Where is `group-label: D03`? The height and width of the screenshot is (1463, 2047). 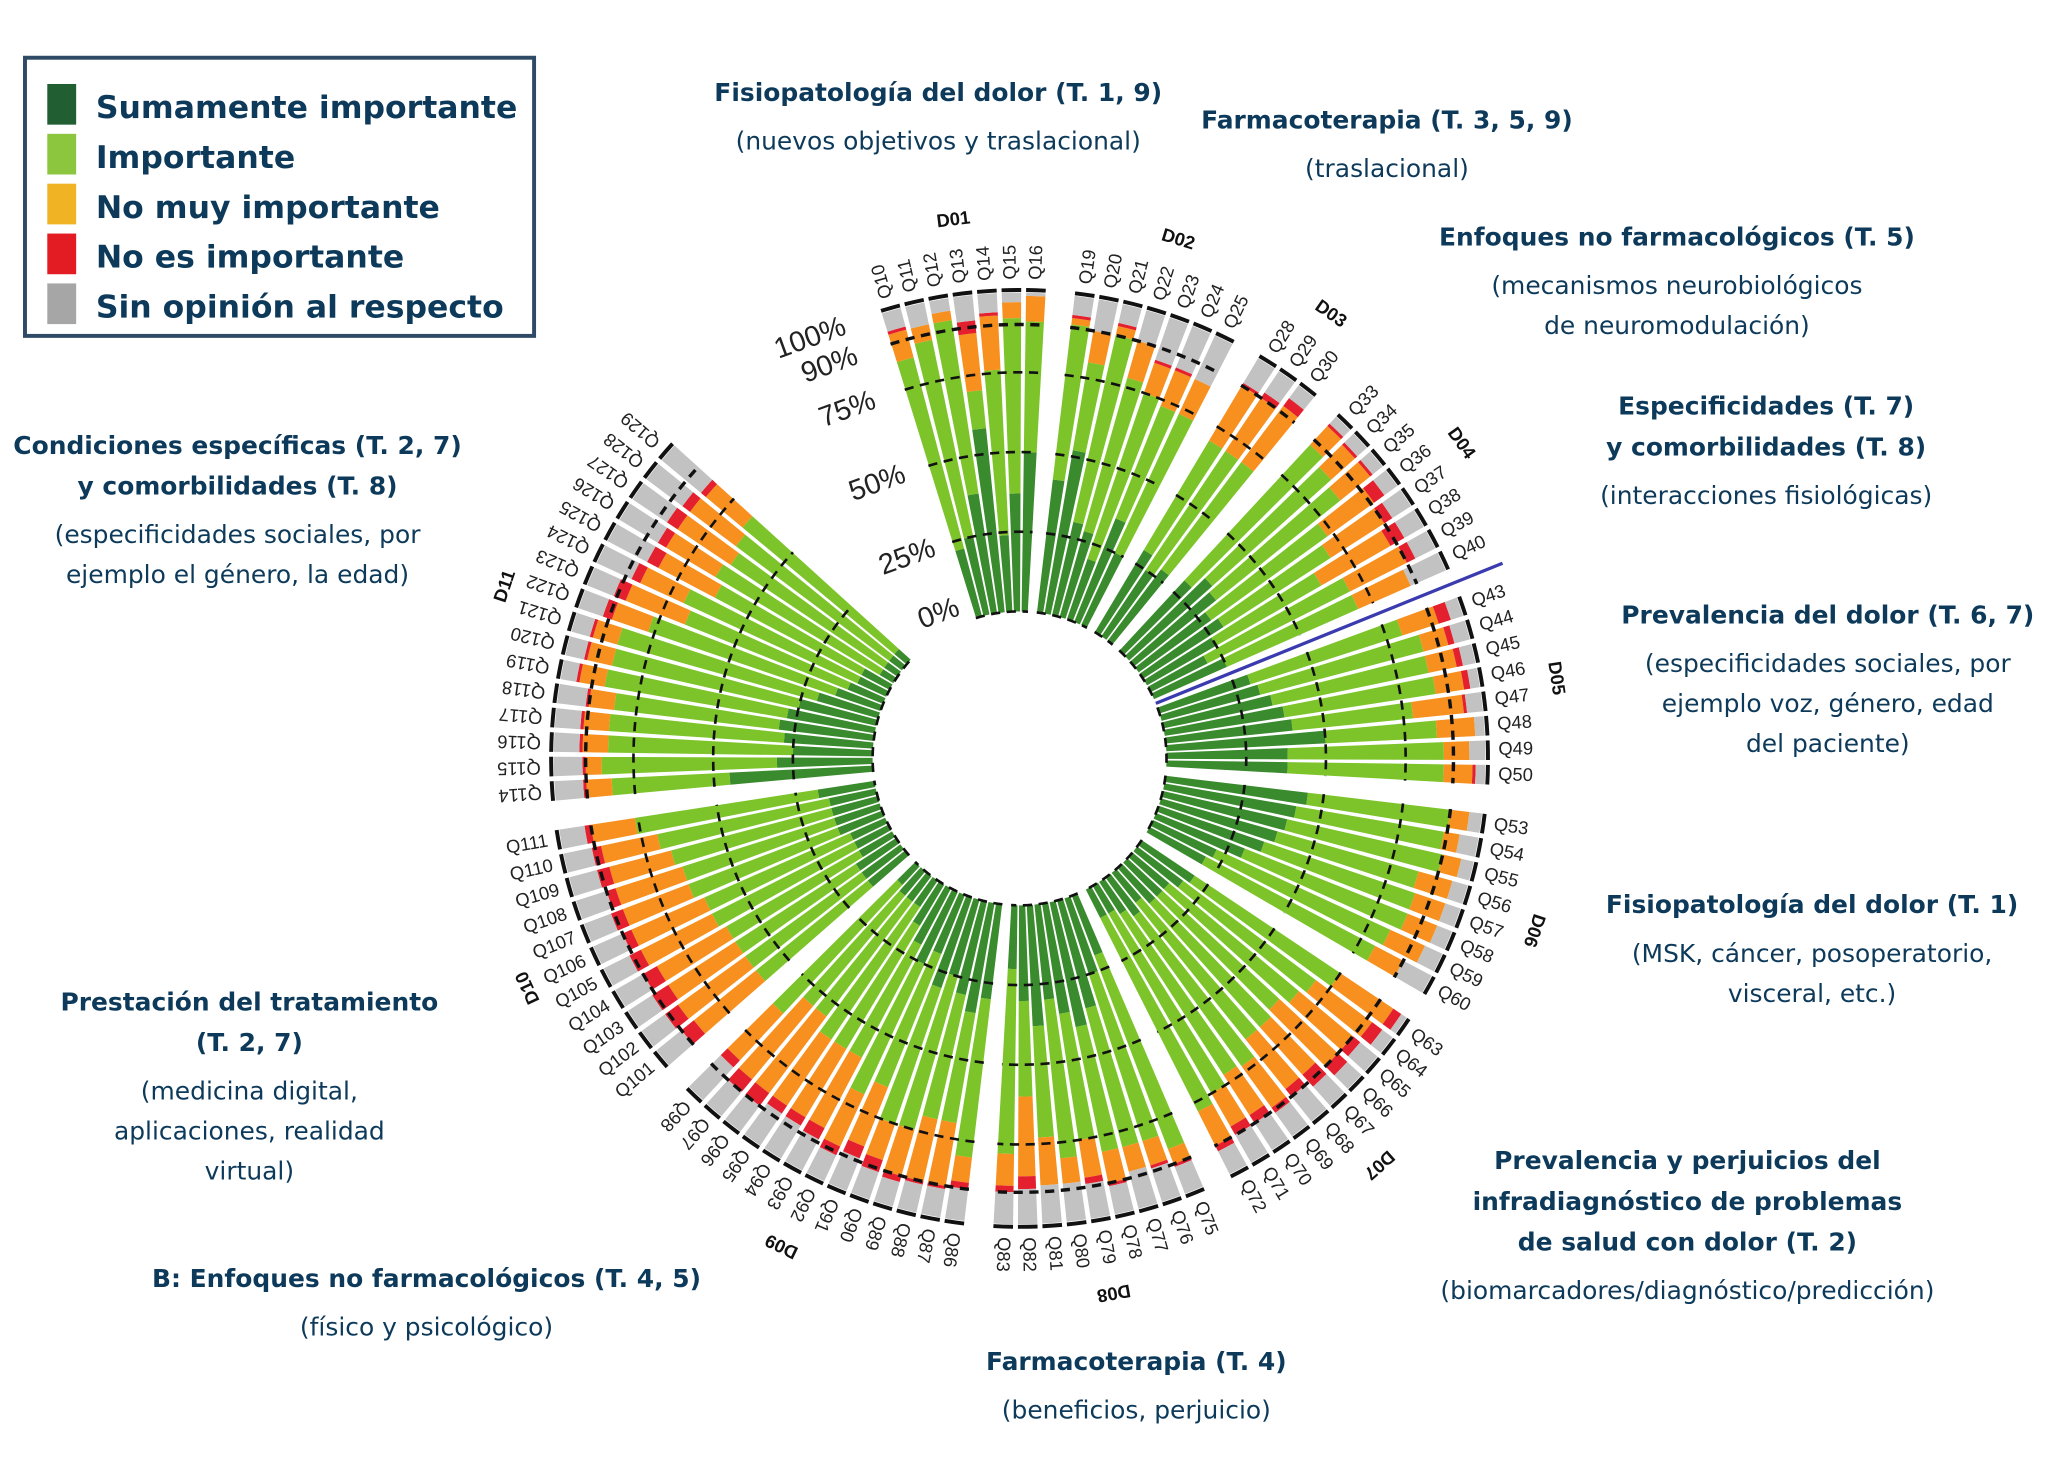
group-label: D03 is located at coordinates (1332, 313).